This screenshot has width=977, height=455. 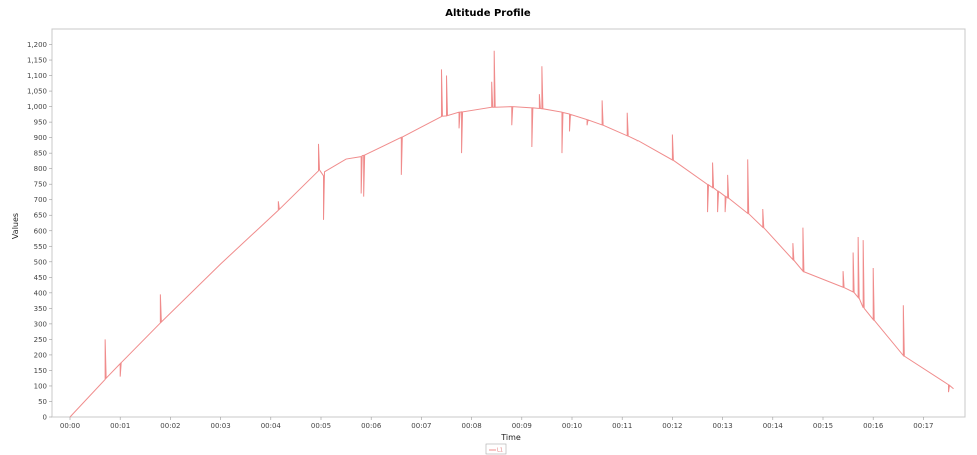 I want to click on legend-label-l1: L1, so click(x=500, y=451).